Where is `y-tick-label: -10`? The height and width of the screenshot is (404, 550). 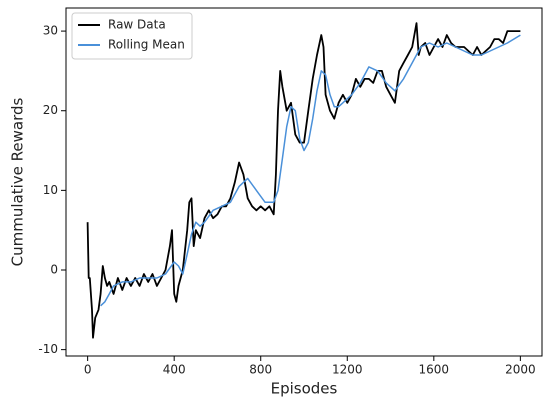 y-tick-label: -10 is located at coordinates (48, 349).